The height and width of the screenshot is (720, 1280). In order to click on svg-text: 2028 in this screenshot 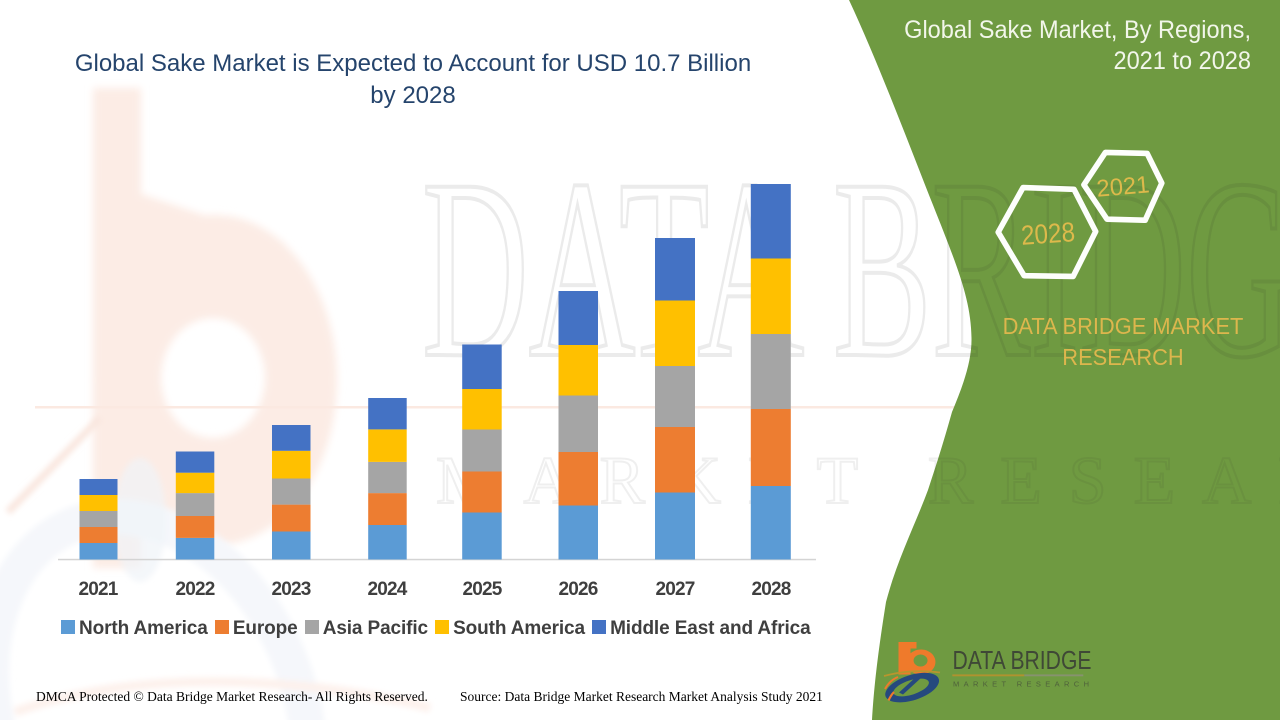, I will do `click(1048, 233)`.